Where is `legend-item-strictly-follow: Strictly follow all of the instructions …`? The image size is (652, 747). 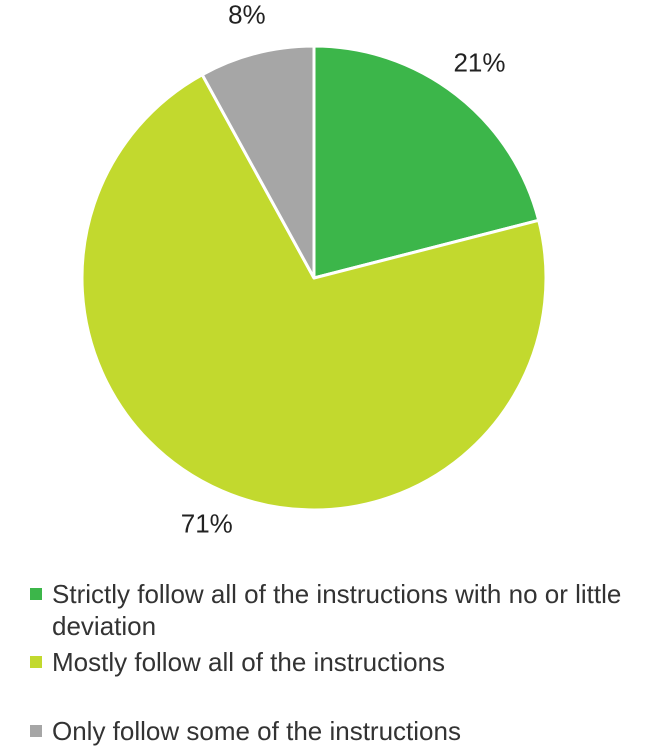
legend-item-strictly-follow: Strictly follow all of the instructions … is located at coordinates (337, 610).